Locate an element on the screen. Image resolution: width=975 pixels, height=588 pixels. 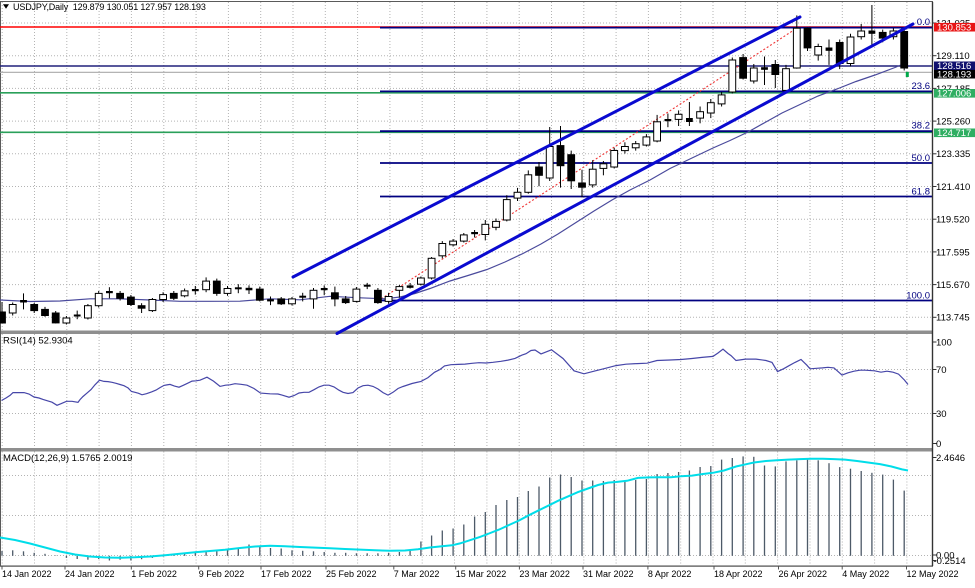
svg-text: 121.410 is located at coordinates (953, 187).